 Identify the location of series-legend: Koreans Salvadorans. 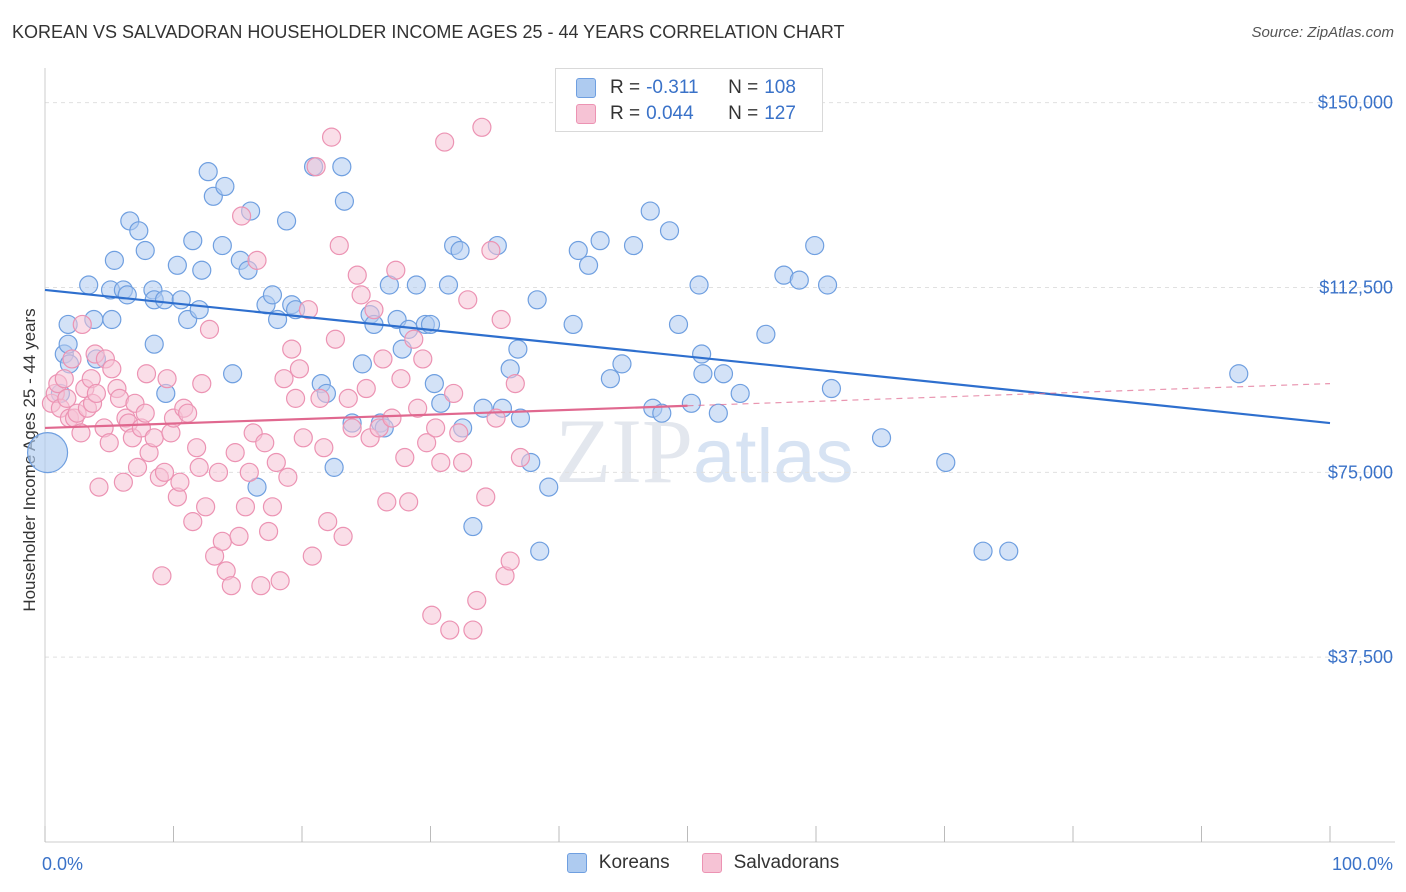
(703, 863).